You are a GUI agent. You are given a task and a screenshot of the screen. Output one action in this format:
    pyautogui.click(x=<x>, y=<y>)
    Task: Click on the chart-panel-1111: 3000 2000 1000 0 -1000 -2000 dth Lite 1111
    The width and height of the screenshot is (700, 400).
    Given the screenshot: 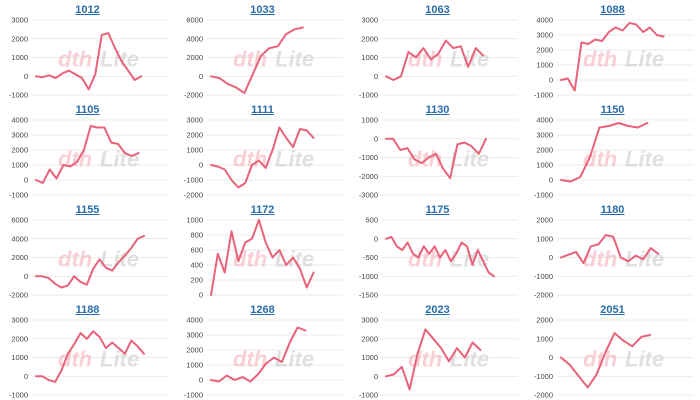 What is the action you would take?
    pyautogui.click(x=262, y=150)
    